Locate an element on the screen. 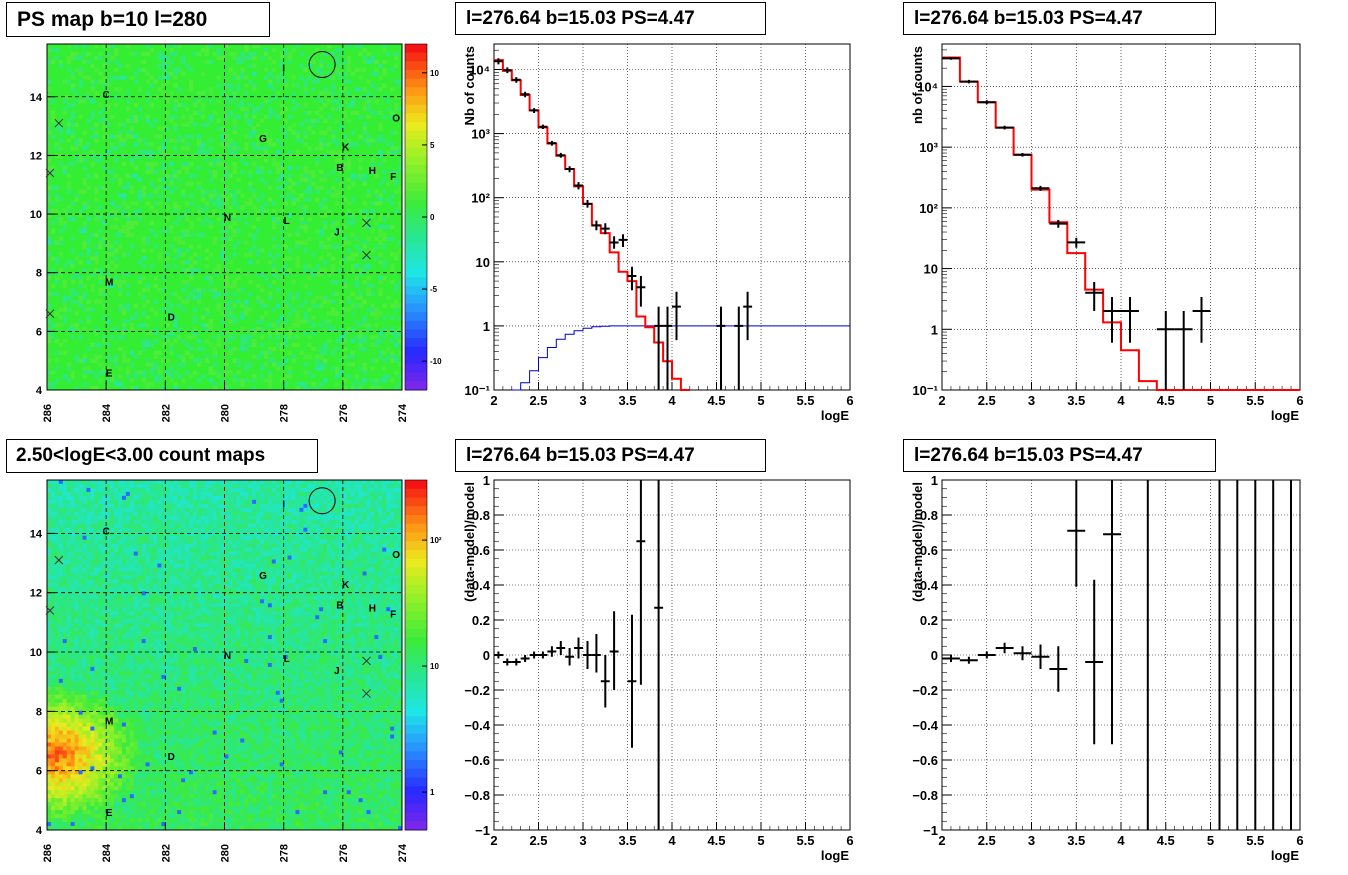 This screenshot has height=875, width=1348. ps_map-colorbar-step is located at coordinates (416, 360).